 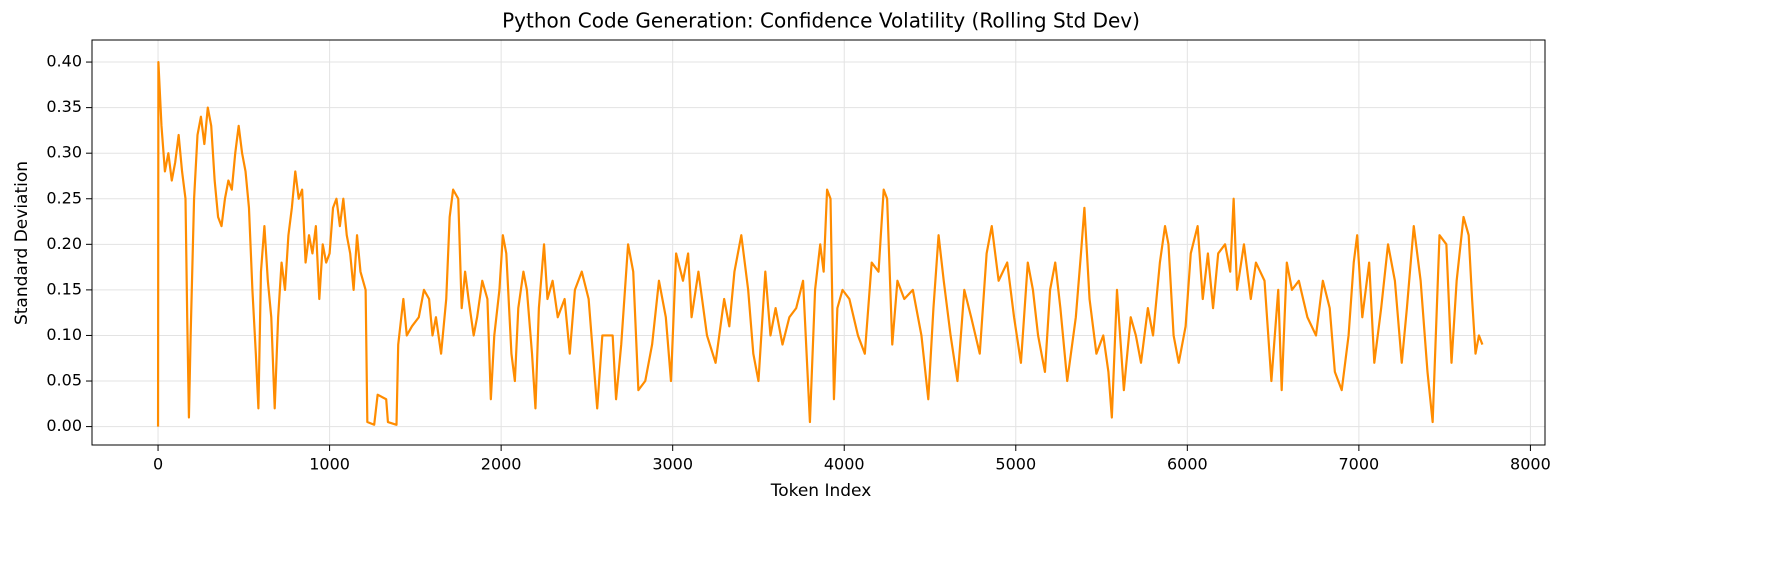 What do you see at coordinates (64, 61) in the screenshot?
I see `y-tick-label: 0.40` at bounding box center [64, 61].